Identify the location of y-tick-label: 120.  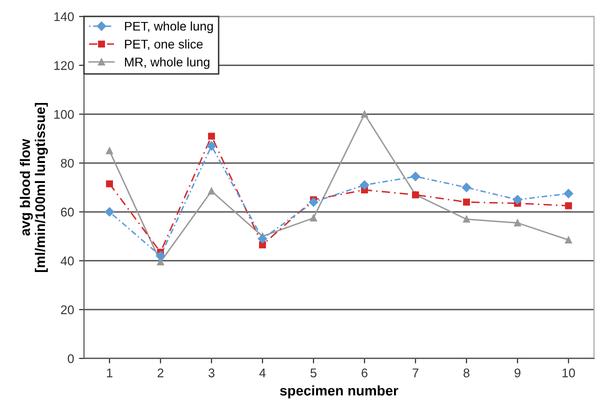
(64, 65).